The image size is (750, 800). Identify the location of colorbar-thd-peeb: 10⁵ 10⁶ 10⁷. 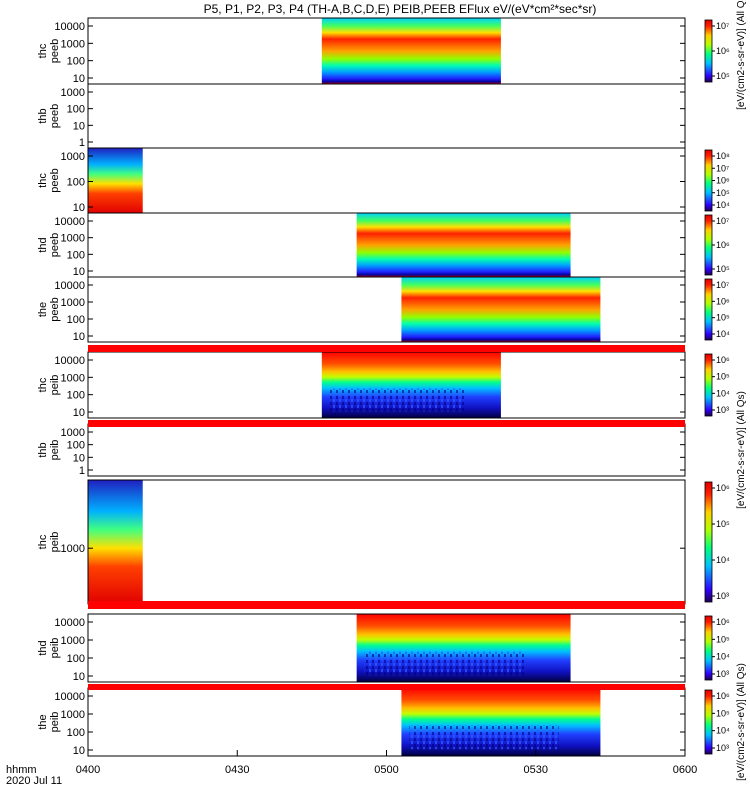
(717, 245).